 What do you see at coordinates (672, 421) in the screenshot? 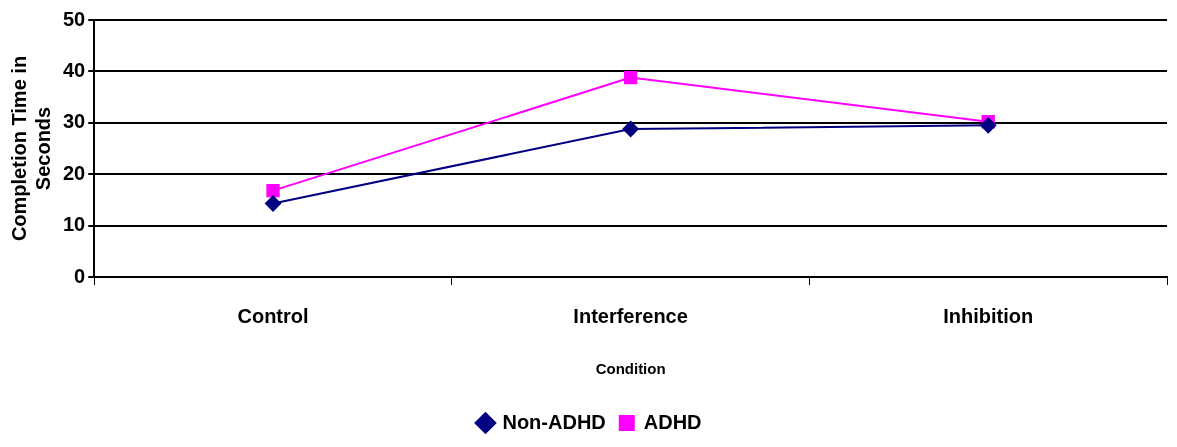
I see `legend-label: ADHD` at bounding box center [672, 421].